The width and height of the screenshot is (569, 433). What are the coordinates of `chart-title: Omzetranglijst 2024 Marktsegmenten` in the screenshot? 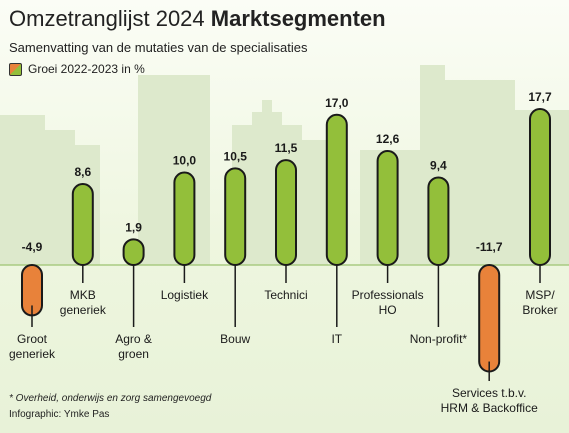 It's located at (197, 19).